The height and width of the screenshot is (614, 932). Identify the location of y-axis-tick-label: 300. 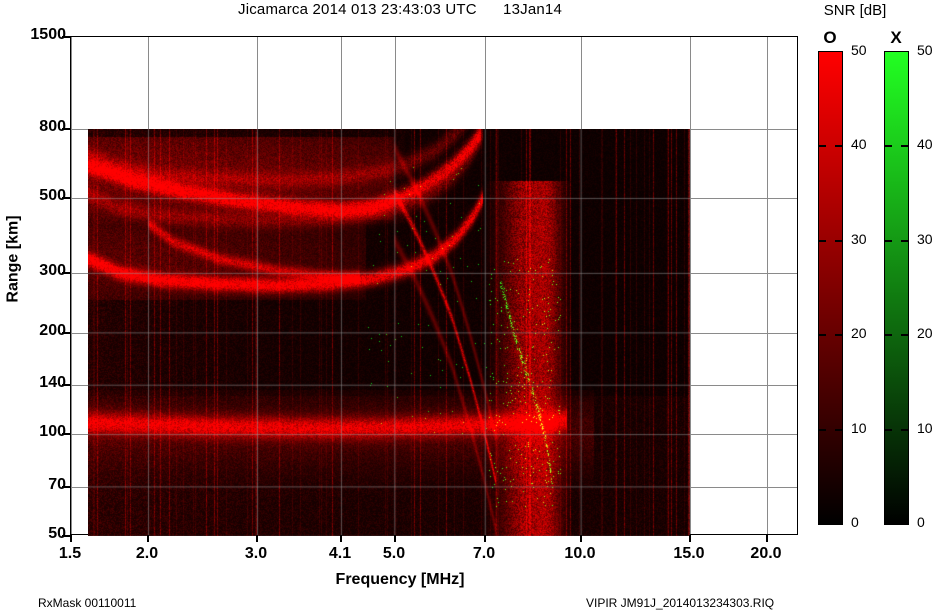
(52, 270).